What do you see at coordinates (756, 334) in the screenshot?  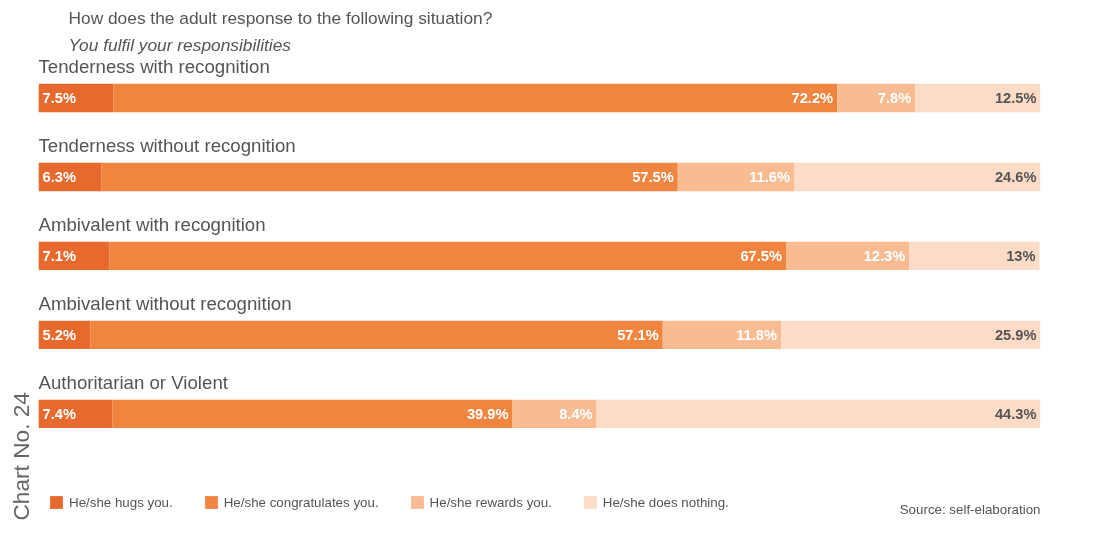 I see `data-label: 11.8%` at bounding box center [756, 334].